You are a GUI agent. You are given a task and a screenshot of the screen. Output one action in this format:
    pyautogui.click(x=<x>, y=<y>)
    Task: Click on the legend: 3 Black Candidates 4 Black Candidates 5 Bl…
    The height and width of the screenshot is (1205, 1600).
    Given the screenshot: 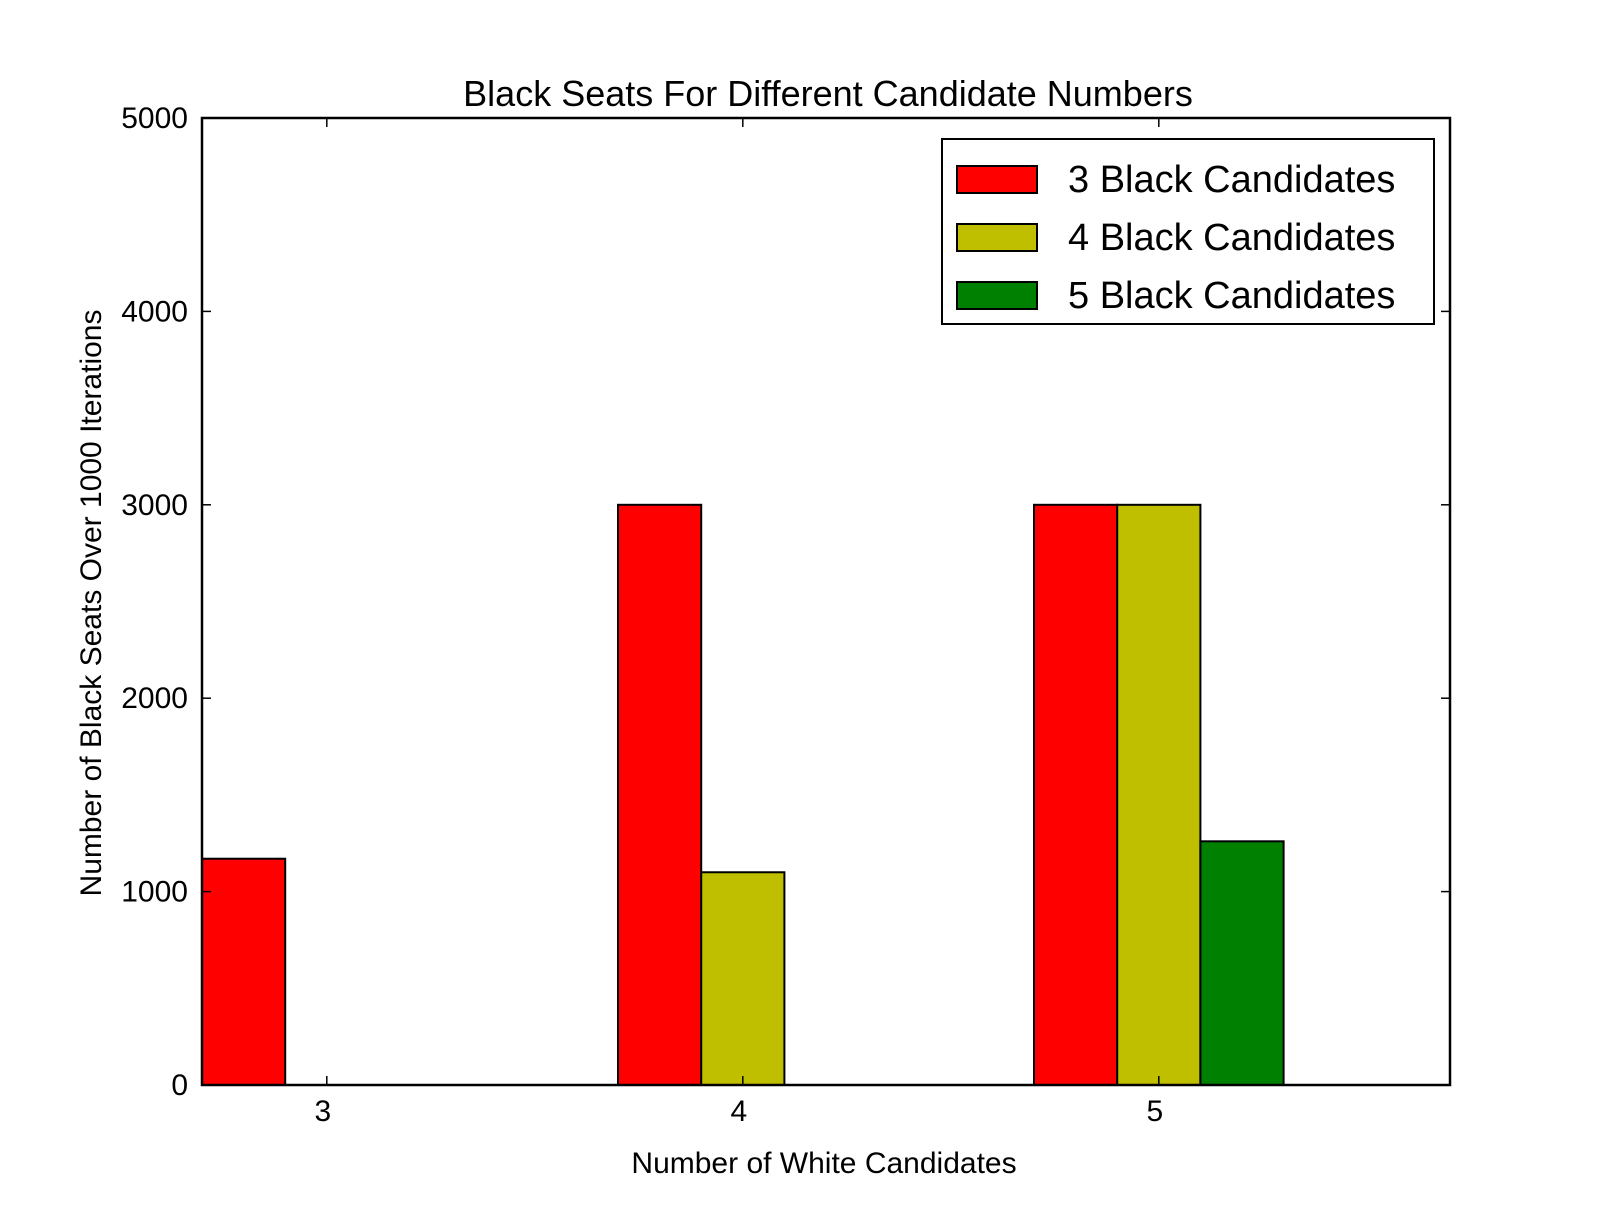 What is the action you would take?
    pyautogui.click(x=1188, y=231)
    